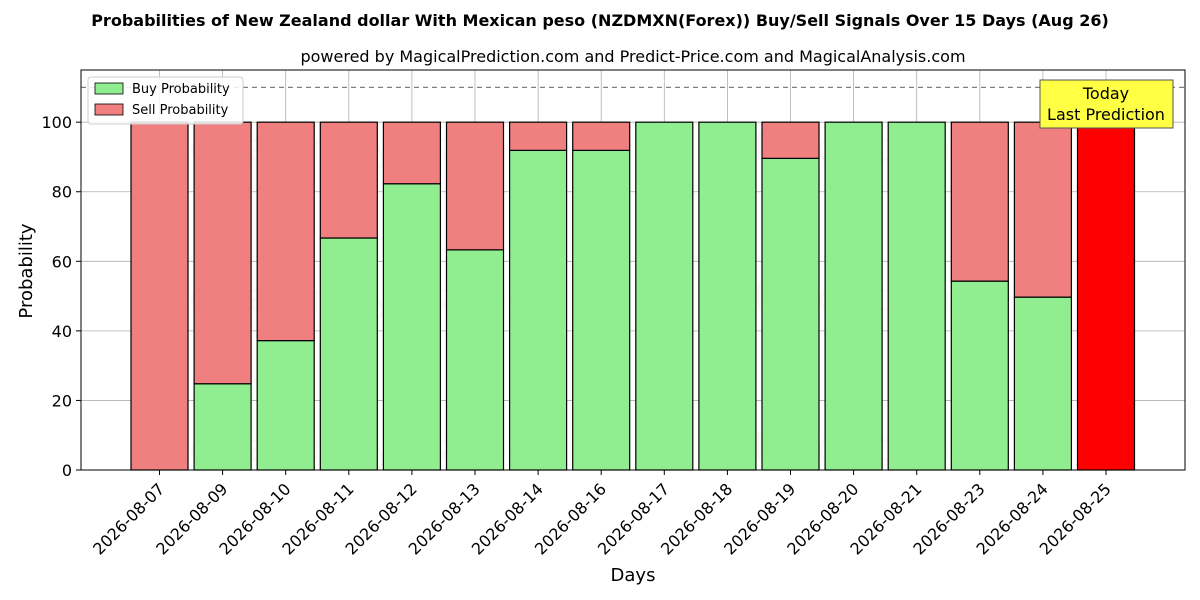  What do you see at coordinates (56, 122) in the screenshot?
I see `y-tick-label: 100` at bounding box center [56, 122].